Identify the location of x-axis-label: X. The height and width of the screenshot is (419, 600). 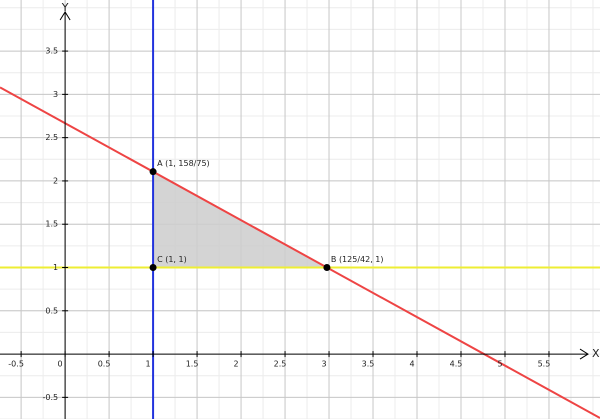
(596, 353).